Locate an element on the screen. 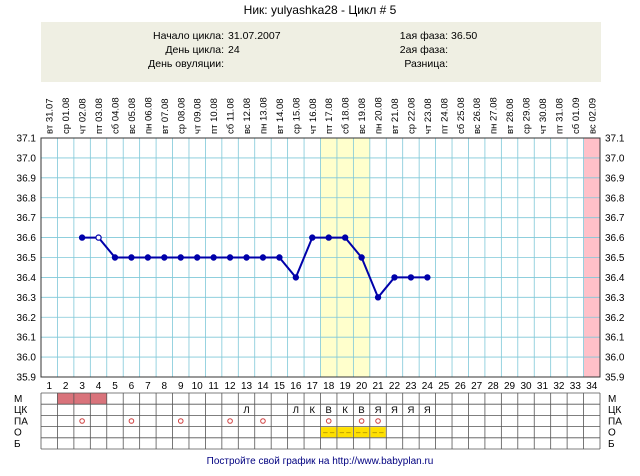 The height and width of the screenshot is (476, 640). x-date-label: сб 18.08 is located at coordinates (346, 115).